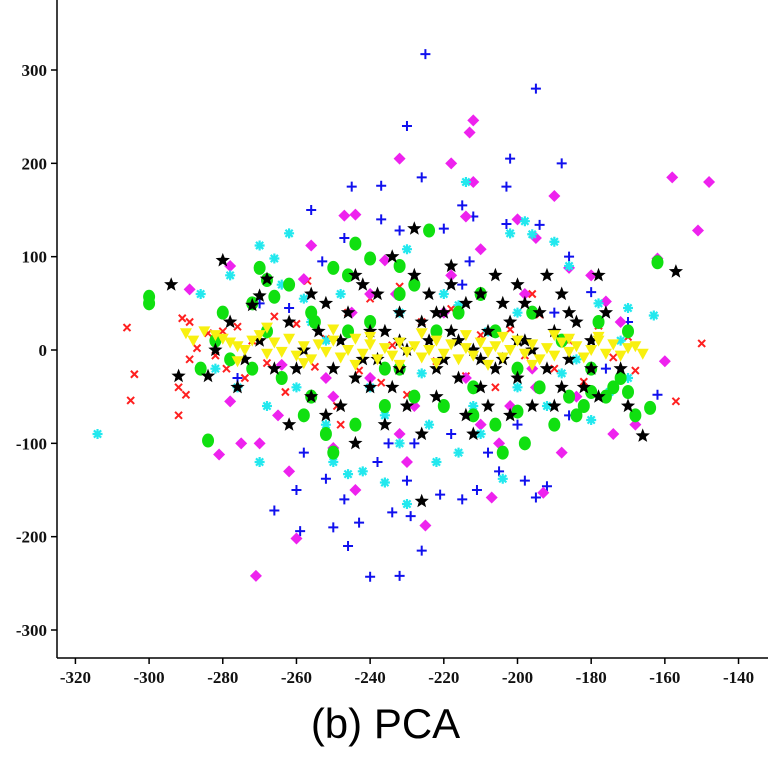 This screenshot has width=771, height=766. I want to click on x-tick-label: -180, so click(591, 677).